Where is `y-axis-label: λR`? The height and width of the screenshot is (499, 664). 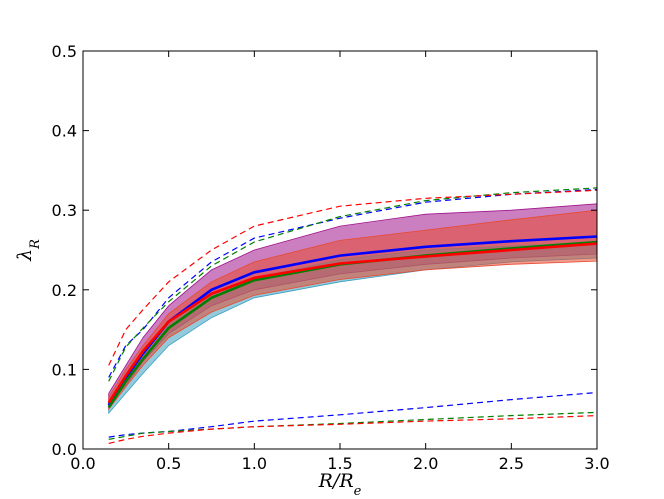 y-axis-label: λR is located at coordinates (28, 250).